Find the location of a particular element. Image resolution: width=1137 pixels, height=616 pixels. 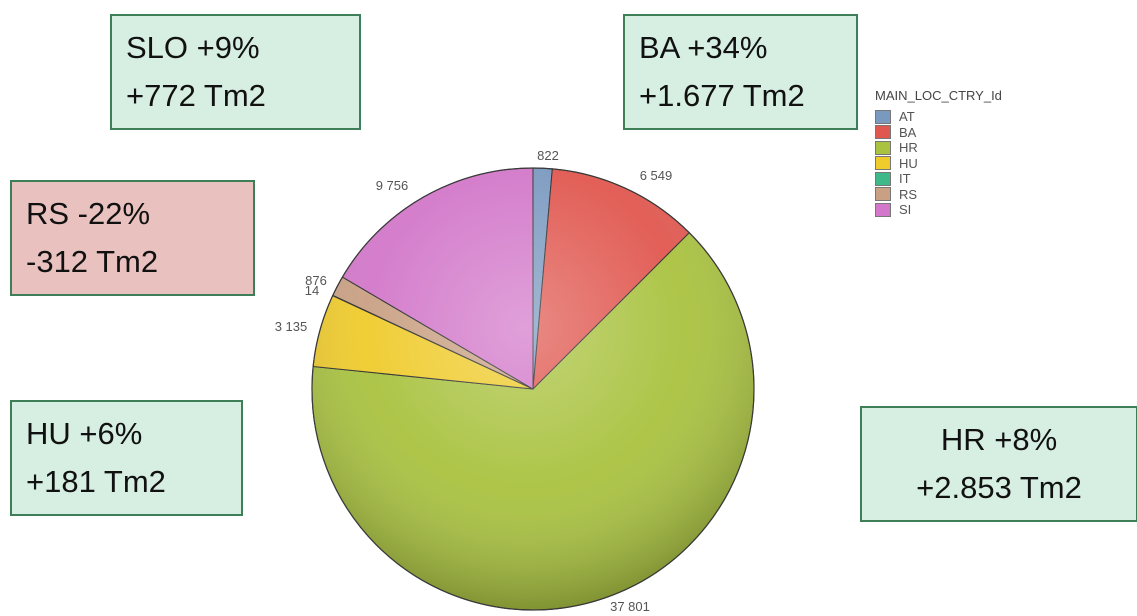

legend-label: HR is located at coordinates (908, 147).